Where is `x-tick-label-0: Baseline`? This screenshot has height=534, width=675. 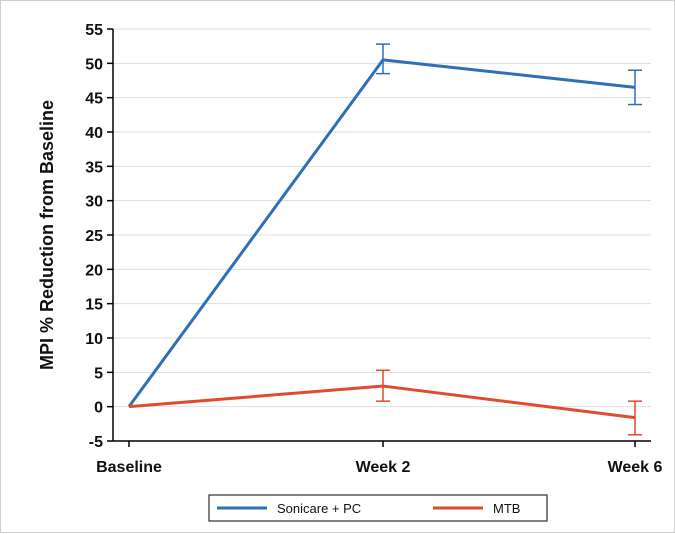 x-tick-label-0: Baseline is located at coordinates (129, 467).